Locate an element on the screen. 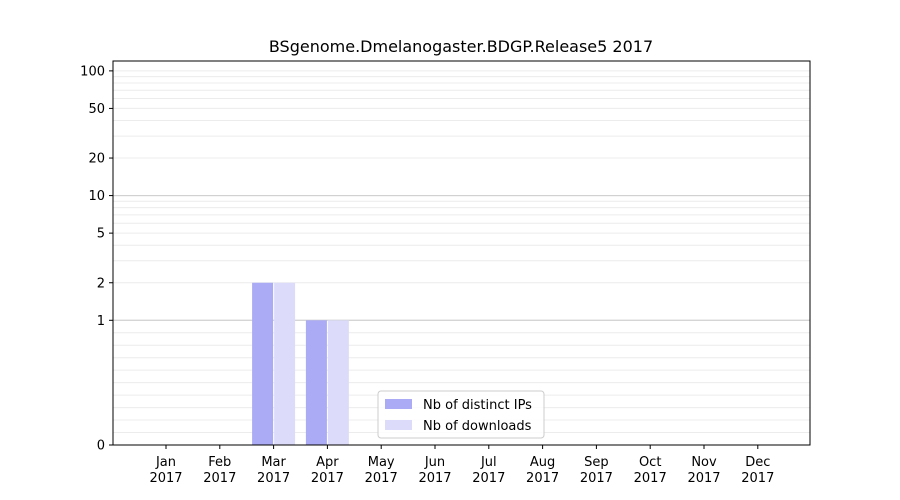 This screenshot has width=900, height=500. y-tick-label: 5 is located at coordinates (101, 234).